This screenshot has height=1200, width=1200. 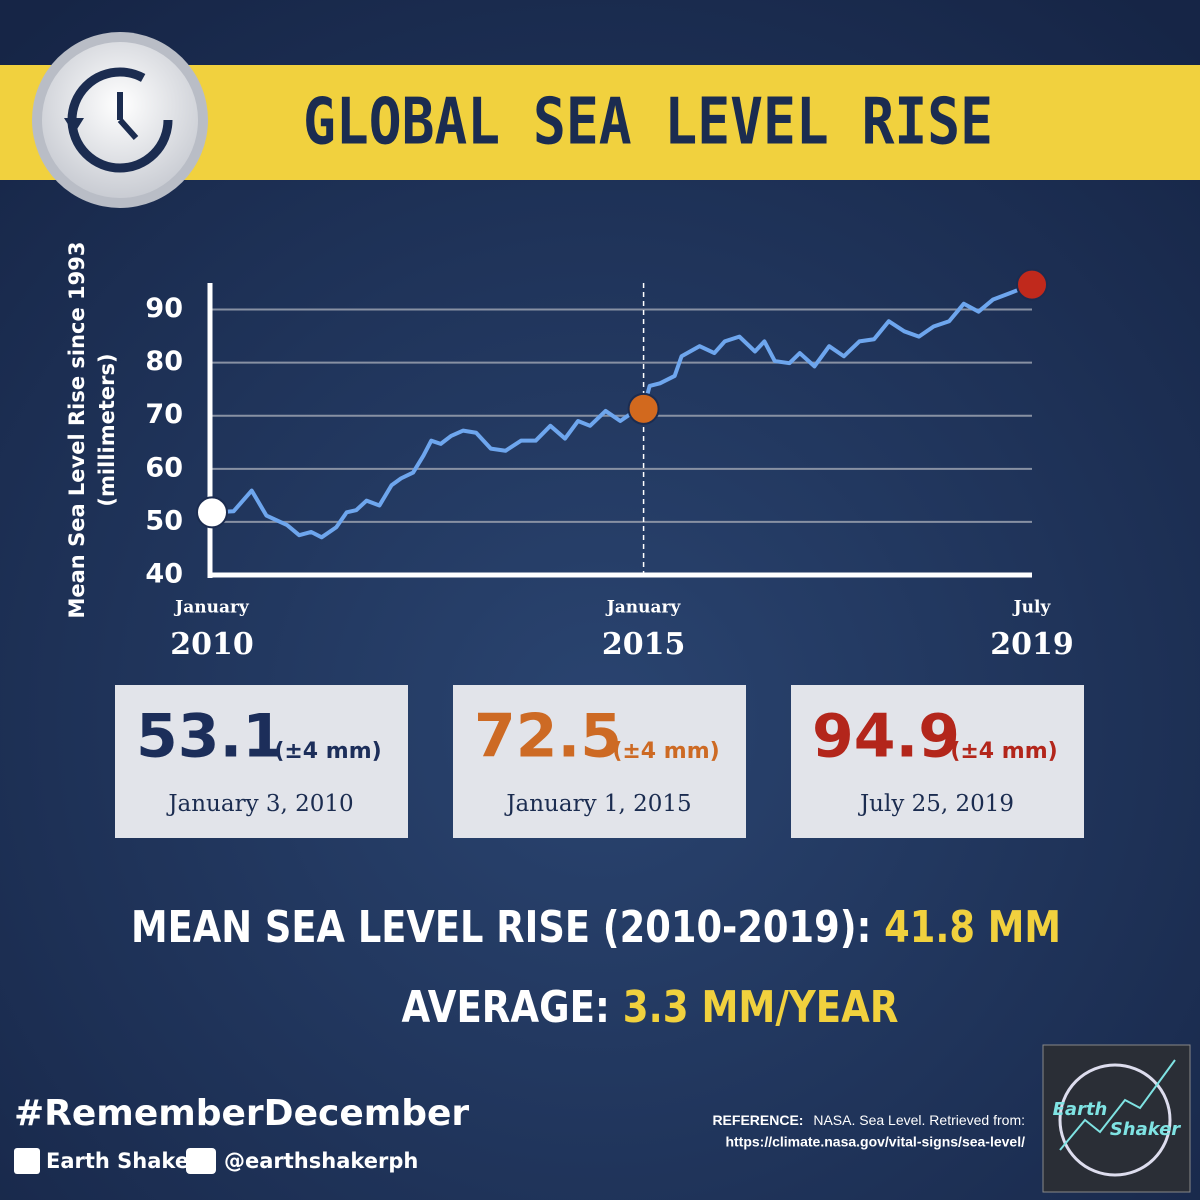 What do you see at coordinates (919, 1120) in the screenshot?
I see `reference-text: NASA. Sea Level. Retrieved from:` at bounding box center [919, 1120].